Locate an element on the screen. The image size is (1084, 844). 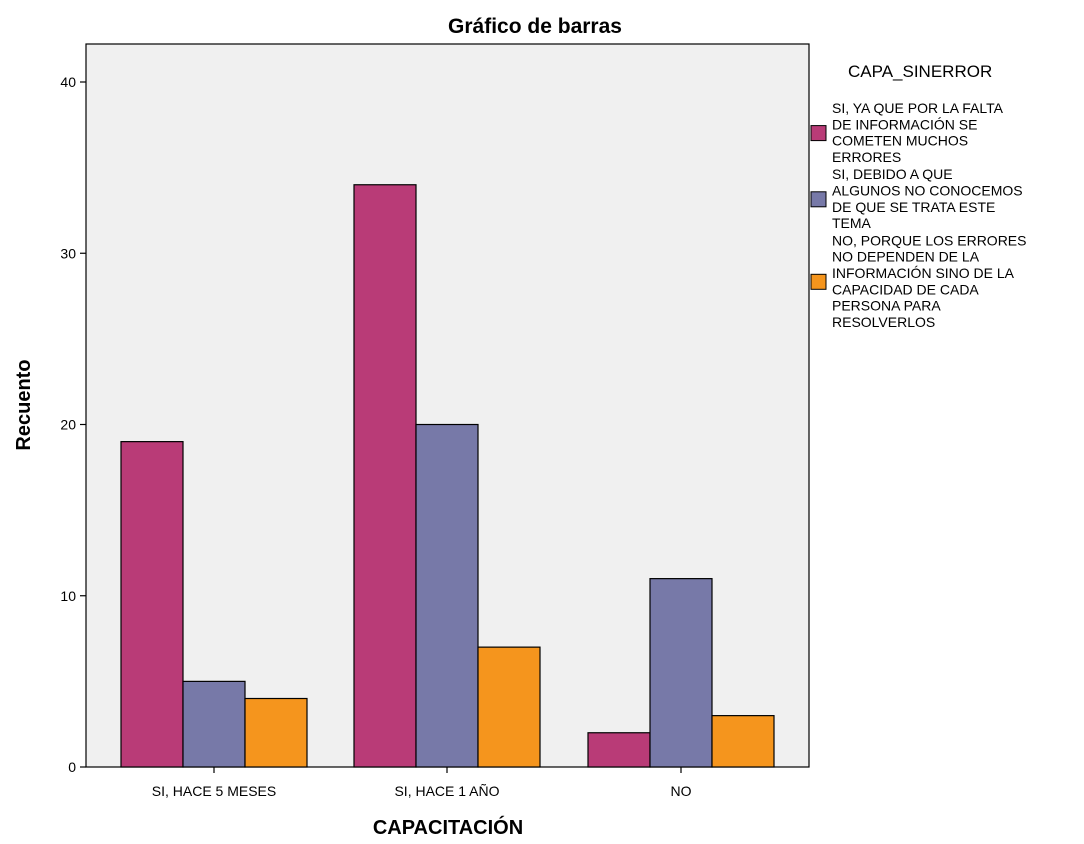
legend-label-line: TEMA is located at coordinates (852, 223).